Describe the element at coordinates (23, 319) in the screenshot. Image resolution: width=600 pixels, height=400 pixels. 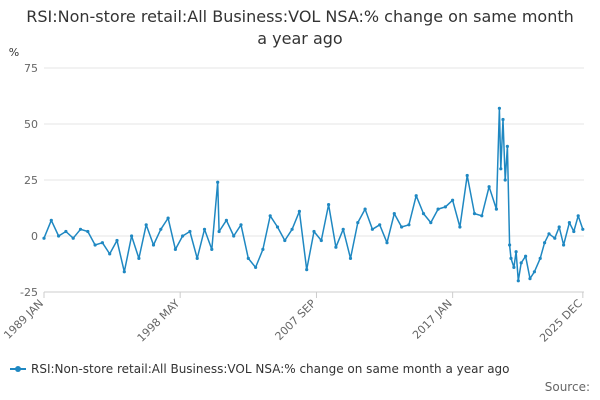
I see `x-tick-label: 1989 JAN` at that location.